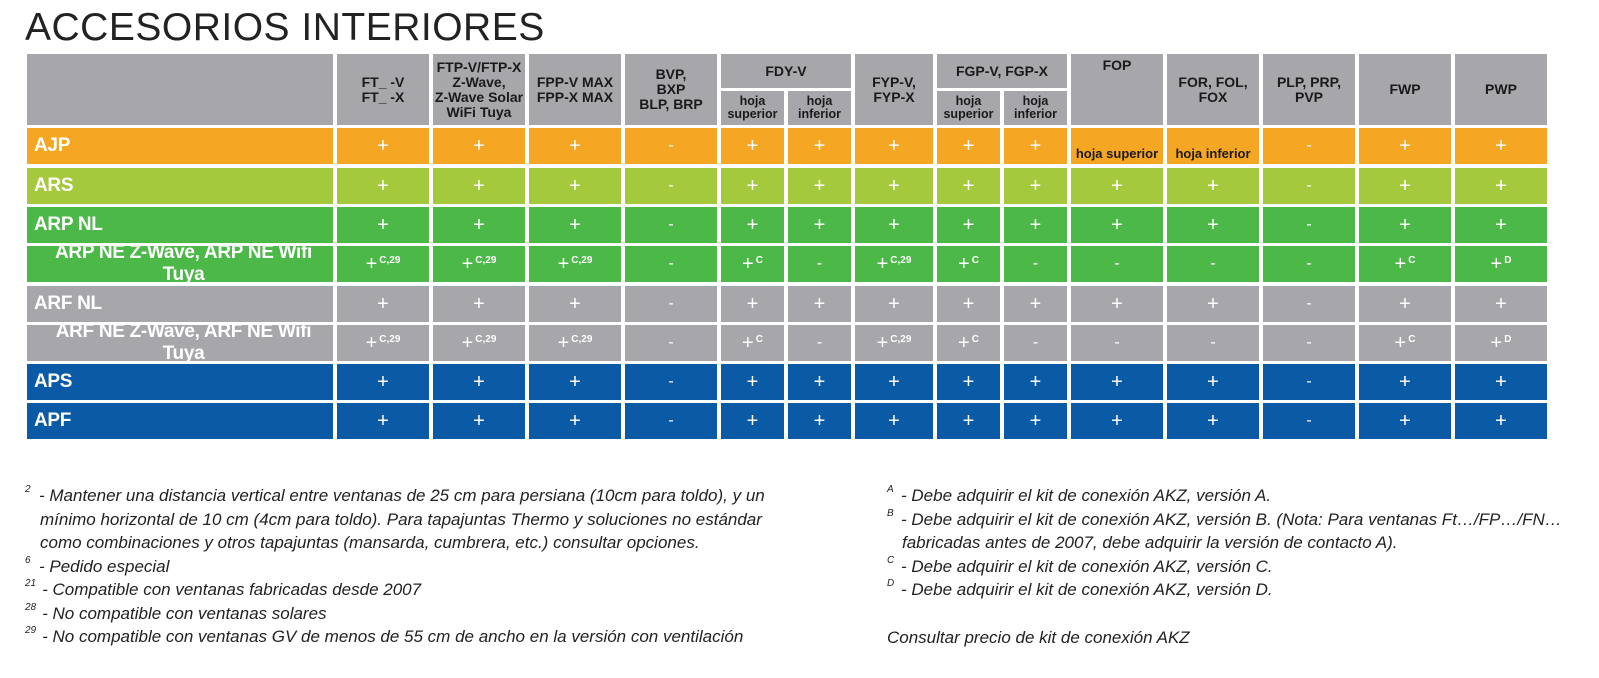 The image size is (1599, 678). Describe the element at coordinates (31, 583) in the screenshot. I see `footnote-mark: 21` at that location.